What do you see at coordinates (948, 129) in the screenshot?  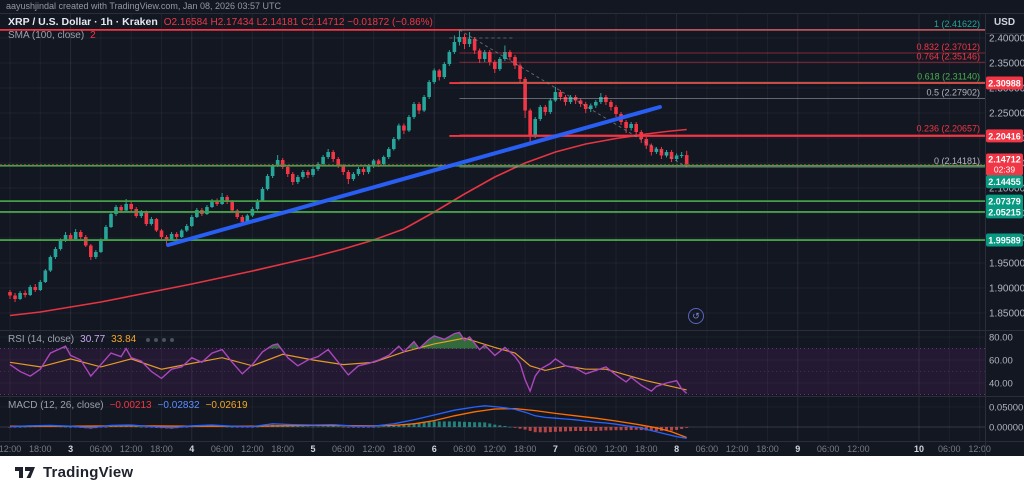 I see `fib-level-label: 0.236 (2.20657)` at bounding box center [948, 129].